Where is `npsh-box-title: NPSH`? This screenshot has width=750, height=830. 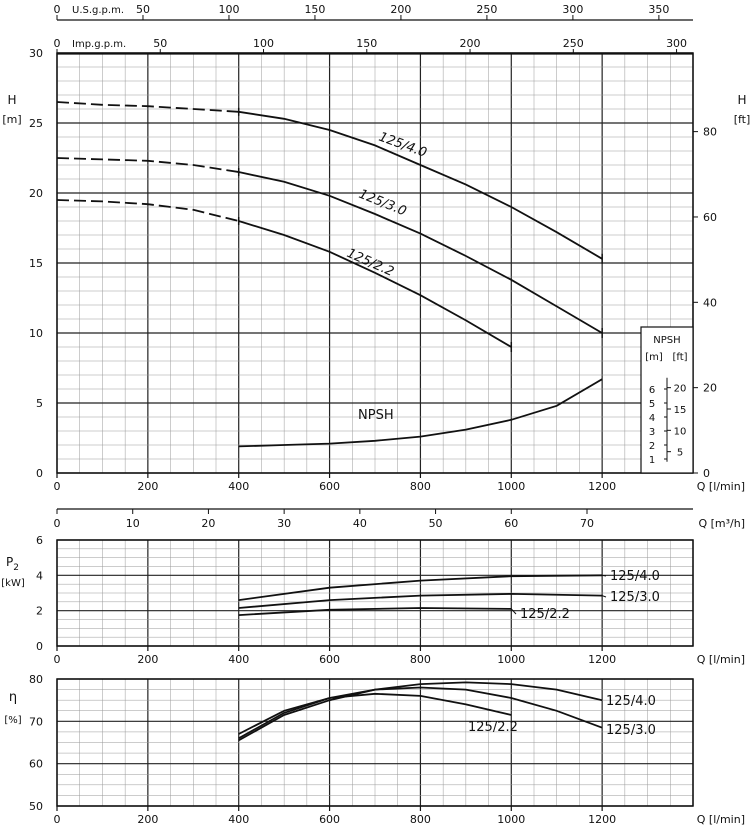
npsh-box-title: NPSH is located at coordinates (666, 340).